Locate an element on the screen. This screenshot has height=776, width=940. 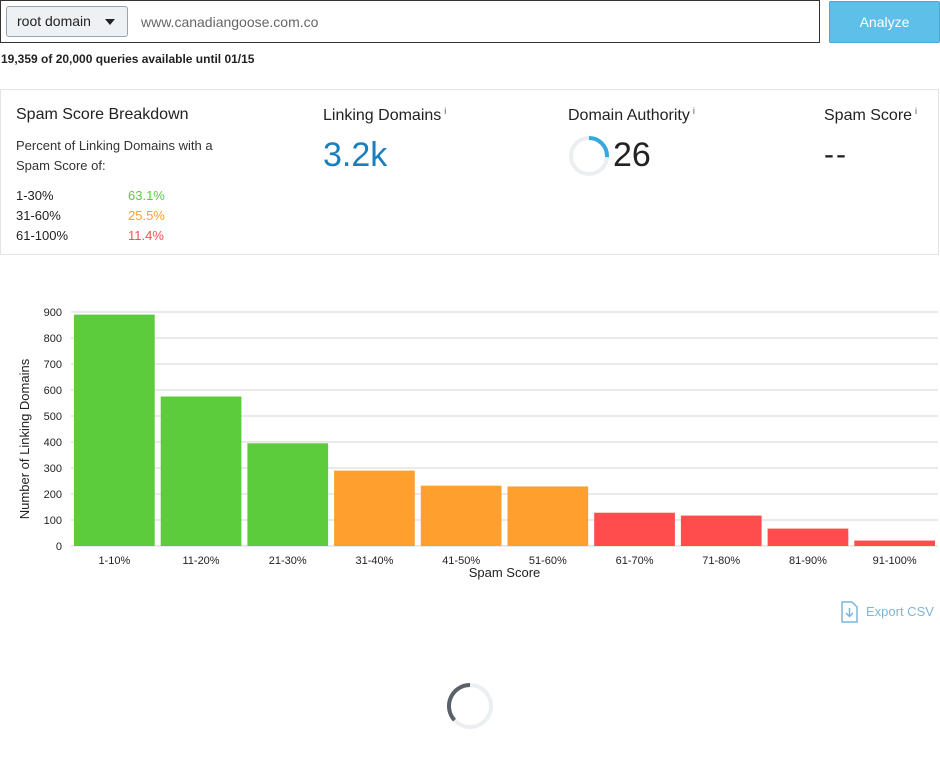
export-csv-button: Export CSV is located at coordinates (888, 612).